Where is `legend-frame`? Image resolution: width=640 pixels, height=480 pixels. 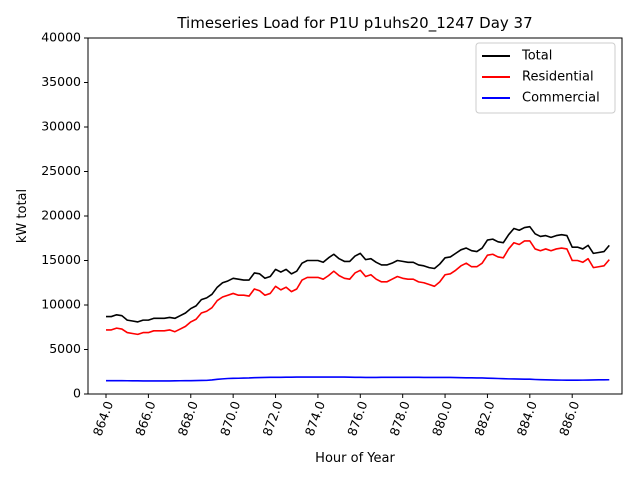
legend-frame is located at coordinates (545, 78).